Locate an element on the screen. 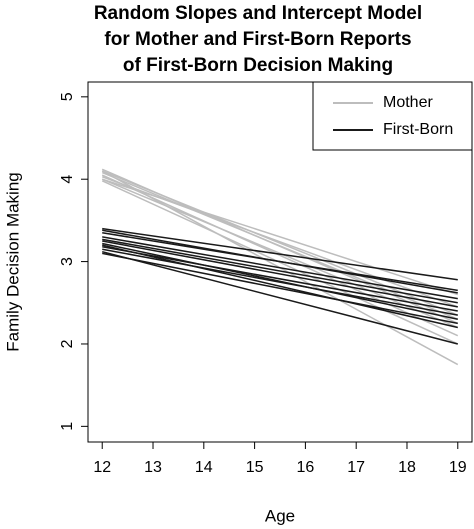 The height and width of the screenshot is (529, 474). x-tick-label: 18 is located at coordinates (407, 467).